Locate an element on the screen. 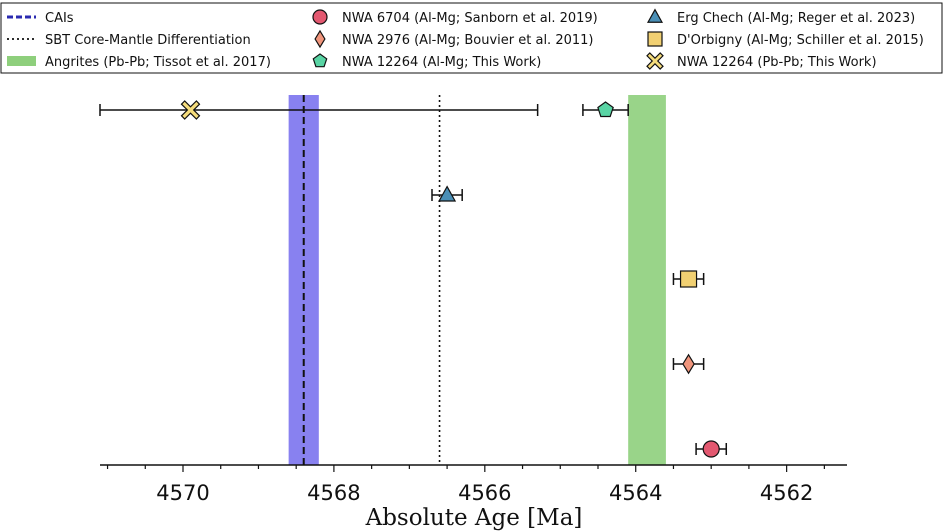  legend-label-nwa6704: NWA 6704 (Al-Mg; Sanborn et al. 2019) is located at coordinates (470, 18).